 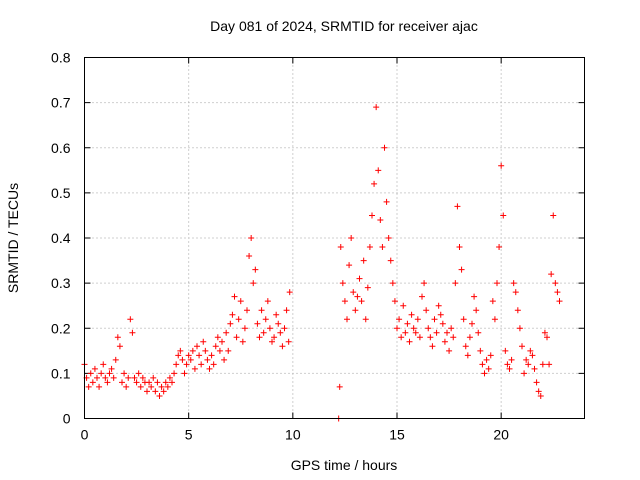 What do you see at coordinates (61, 283) in the screenshot?
I see `y-tick-label: 0.3` at bounding box center [61, 283].